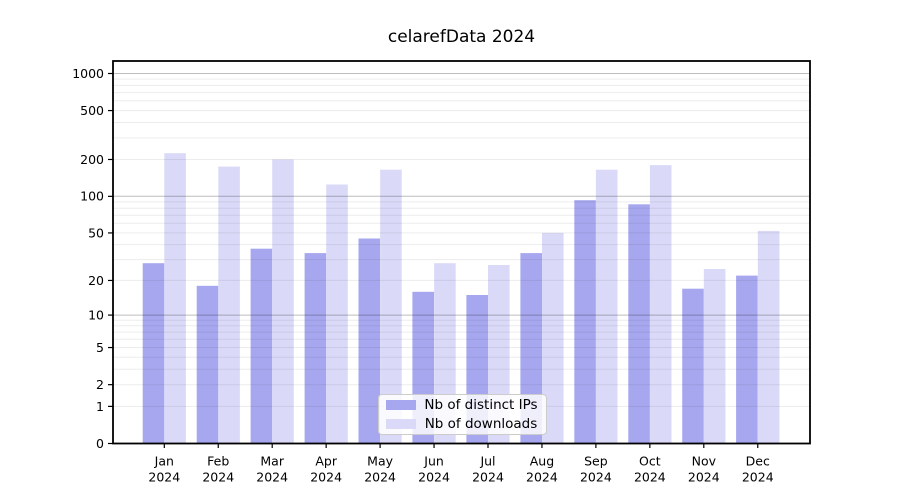  I want to click on y-tick-label-200: 200, so click(92, 159).